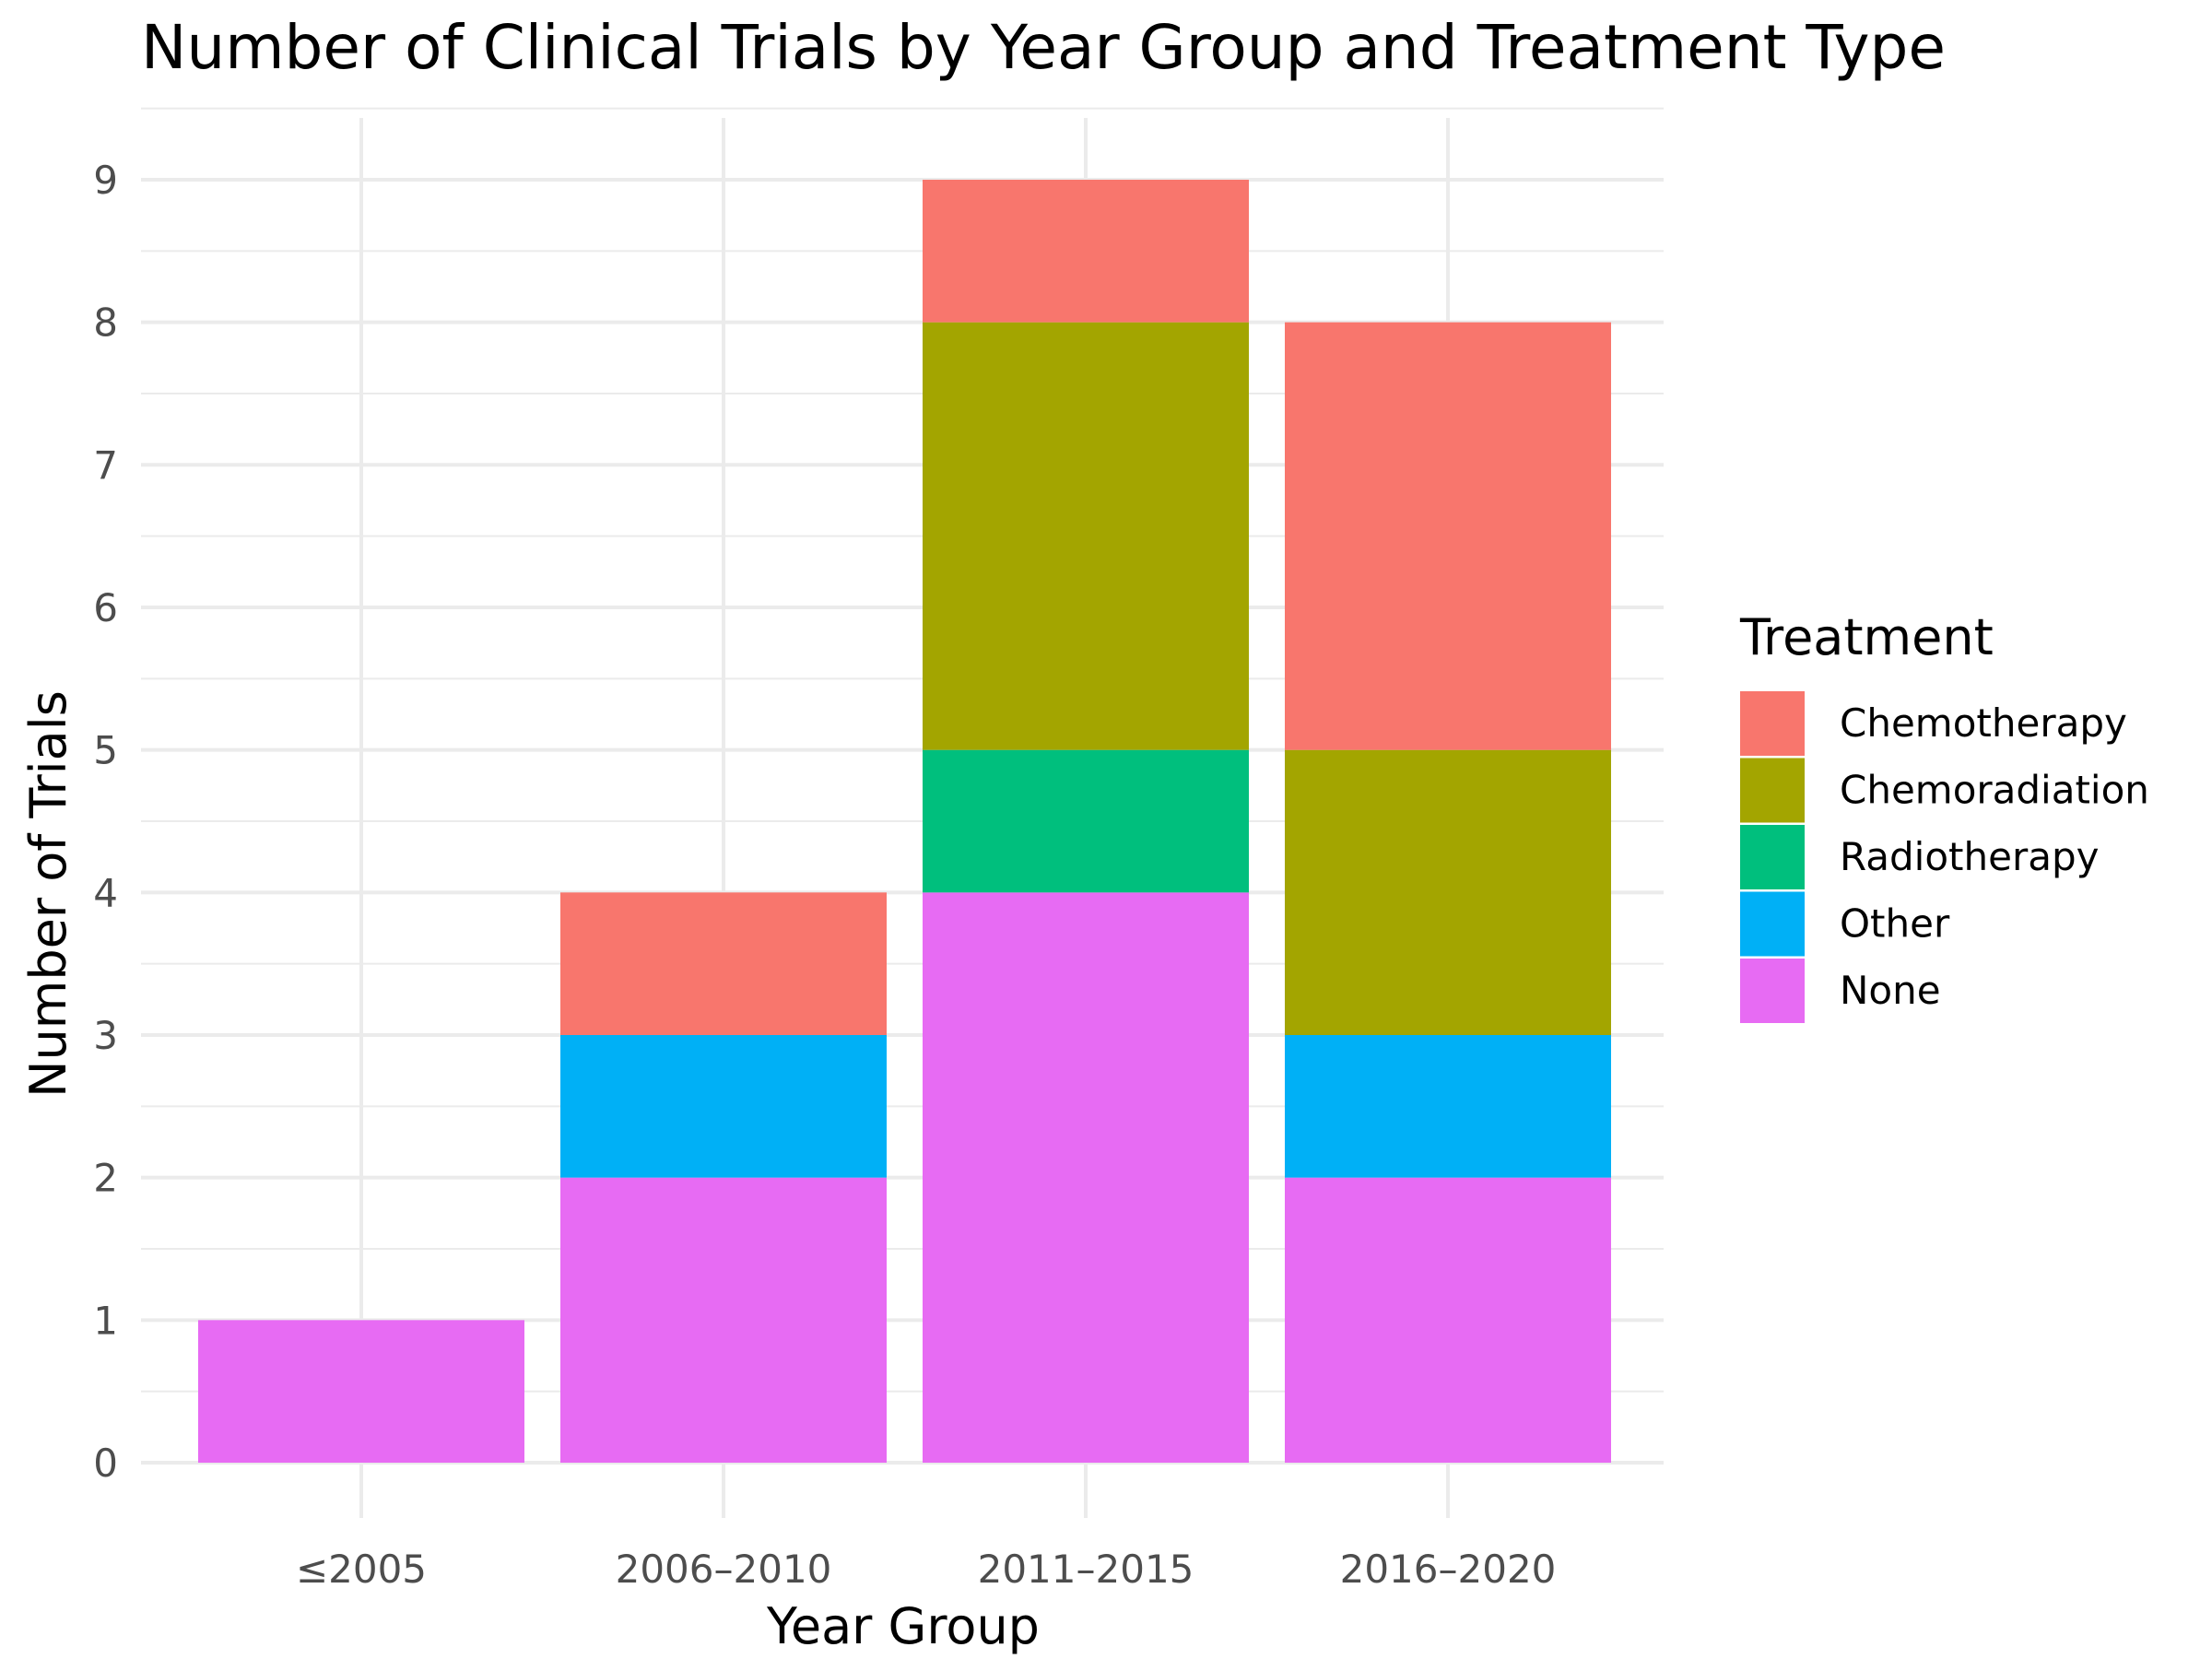 The image size is (2212, 1659). I want to click on y-tick-label: 2, so click(105, 1178).